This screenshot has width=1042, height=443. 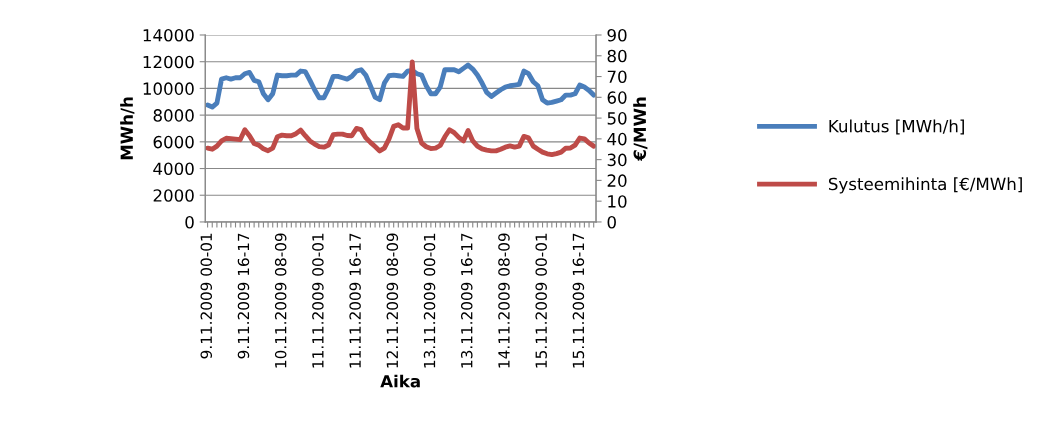 I want to click on x-axis-title: Aika, so click(x=400, y=381).